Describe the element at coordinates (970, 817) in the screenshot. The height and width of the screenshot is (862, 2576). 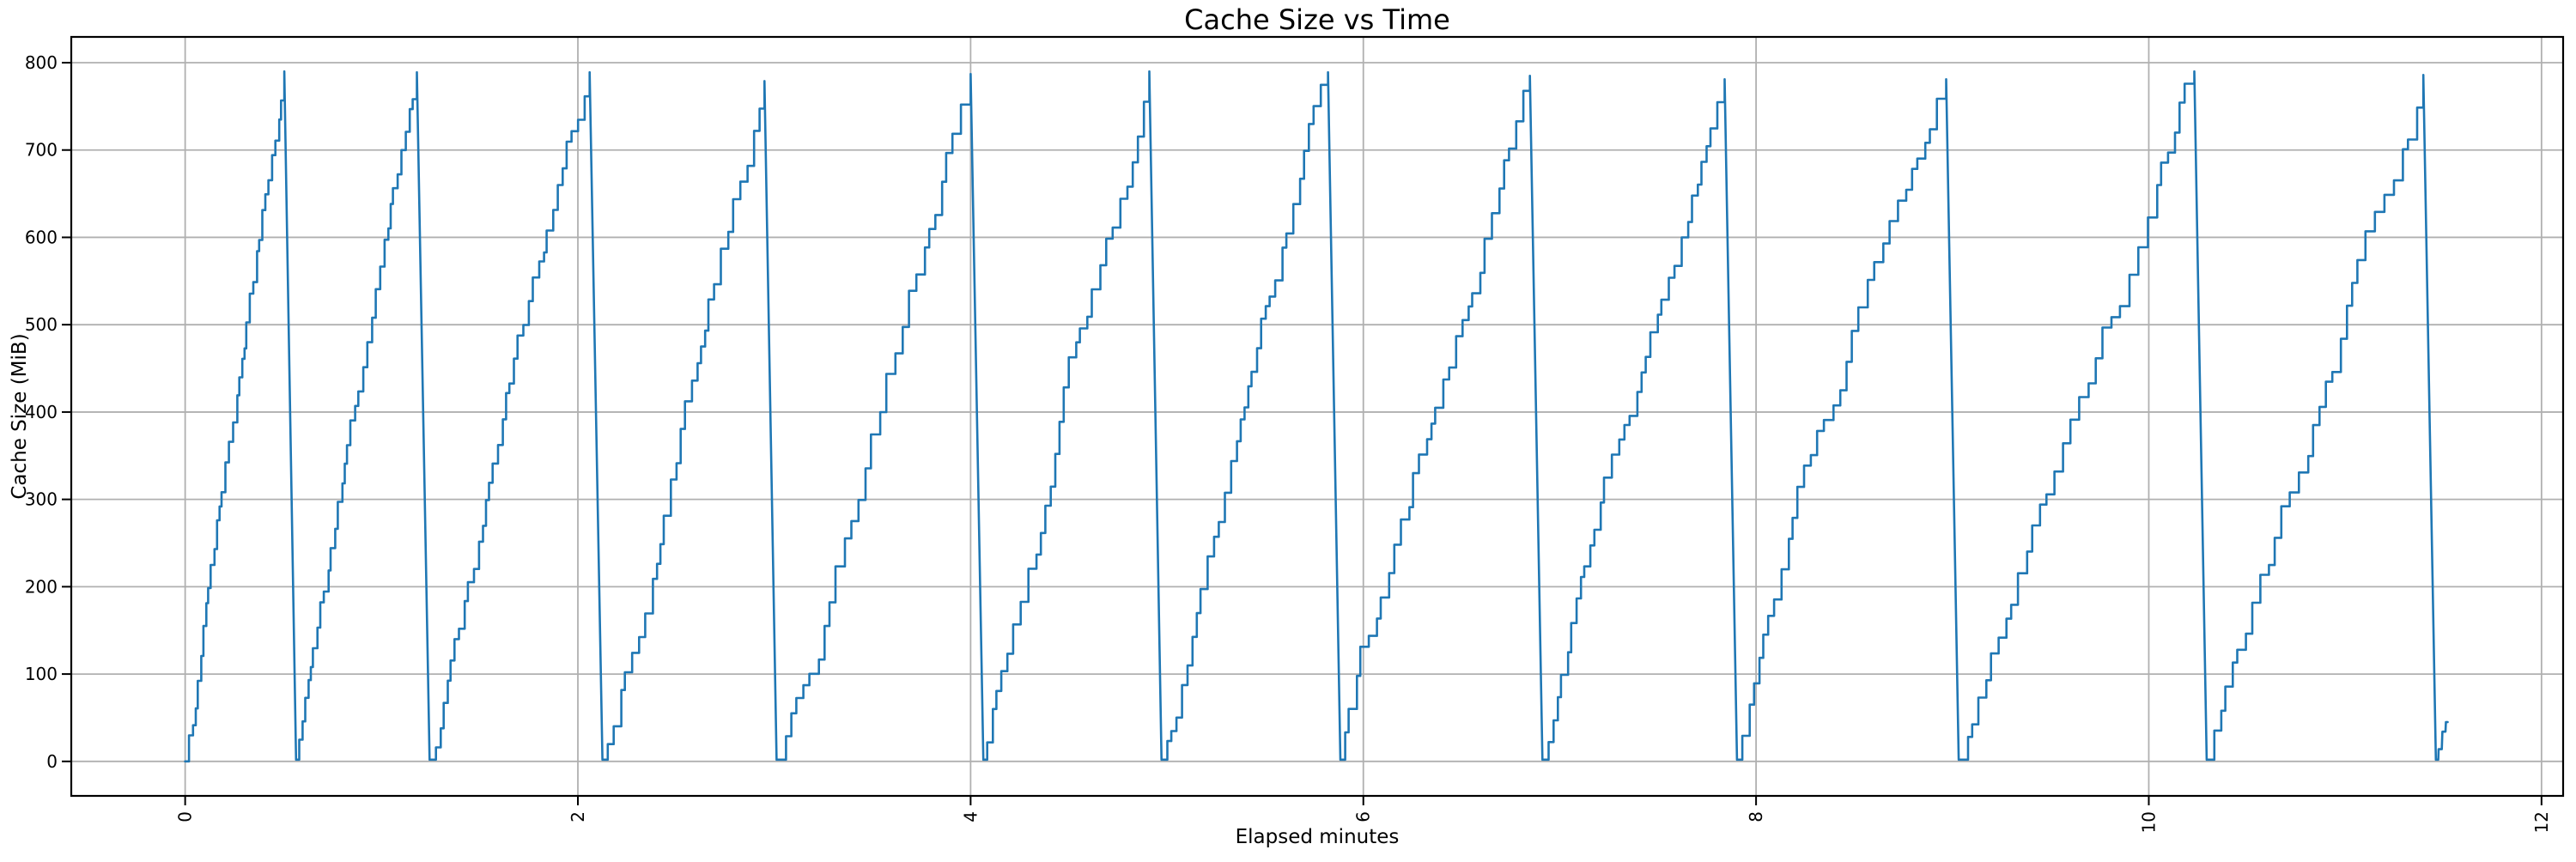
I see `x-tick-label: 4` at that location.